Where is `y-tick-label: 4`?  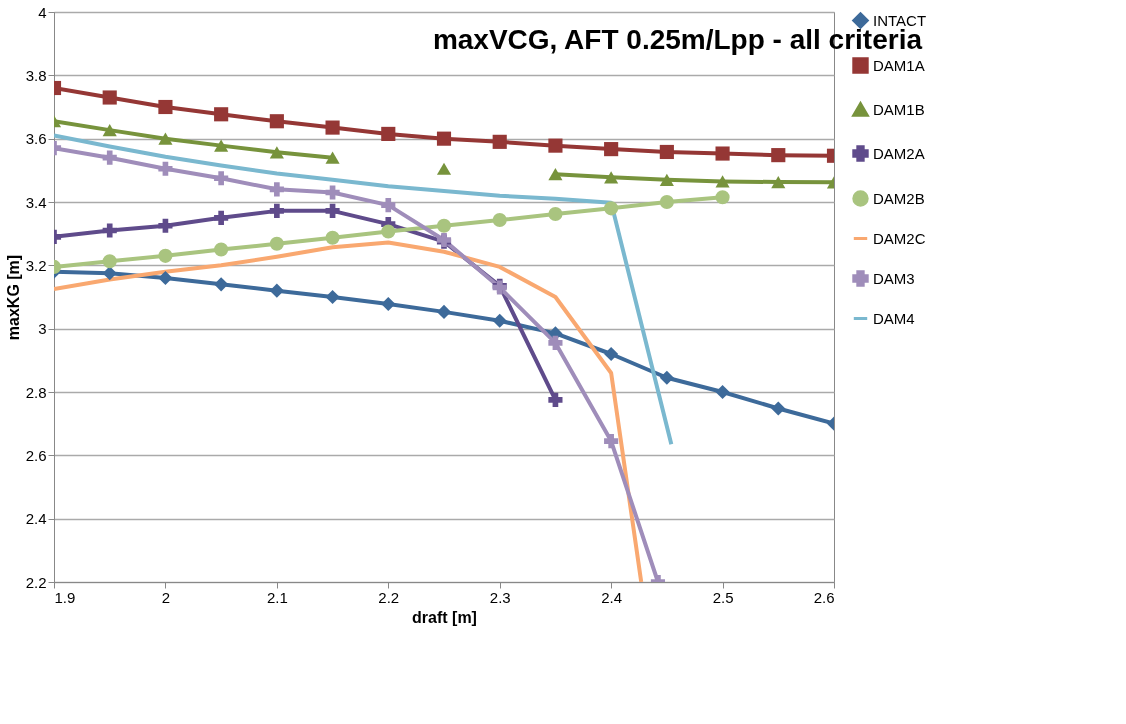 y-tick-label: 4 is located at coordinates (42, 12).